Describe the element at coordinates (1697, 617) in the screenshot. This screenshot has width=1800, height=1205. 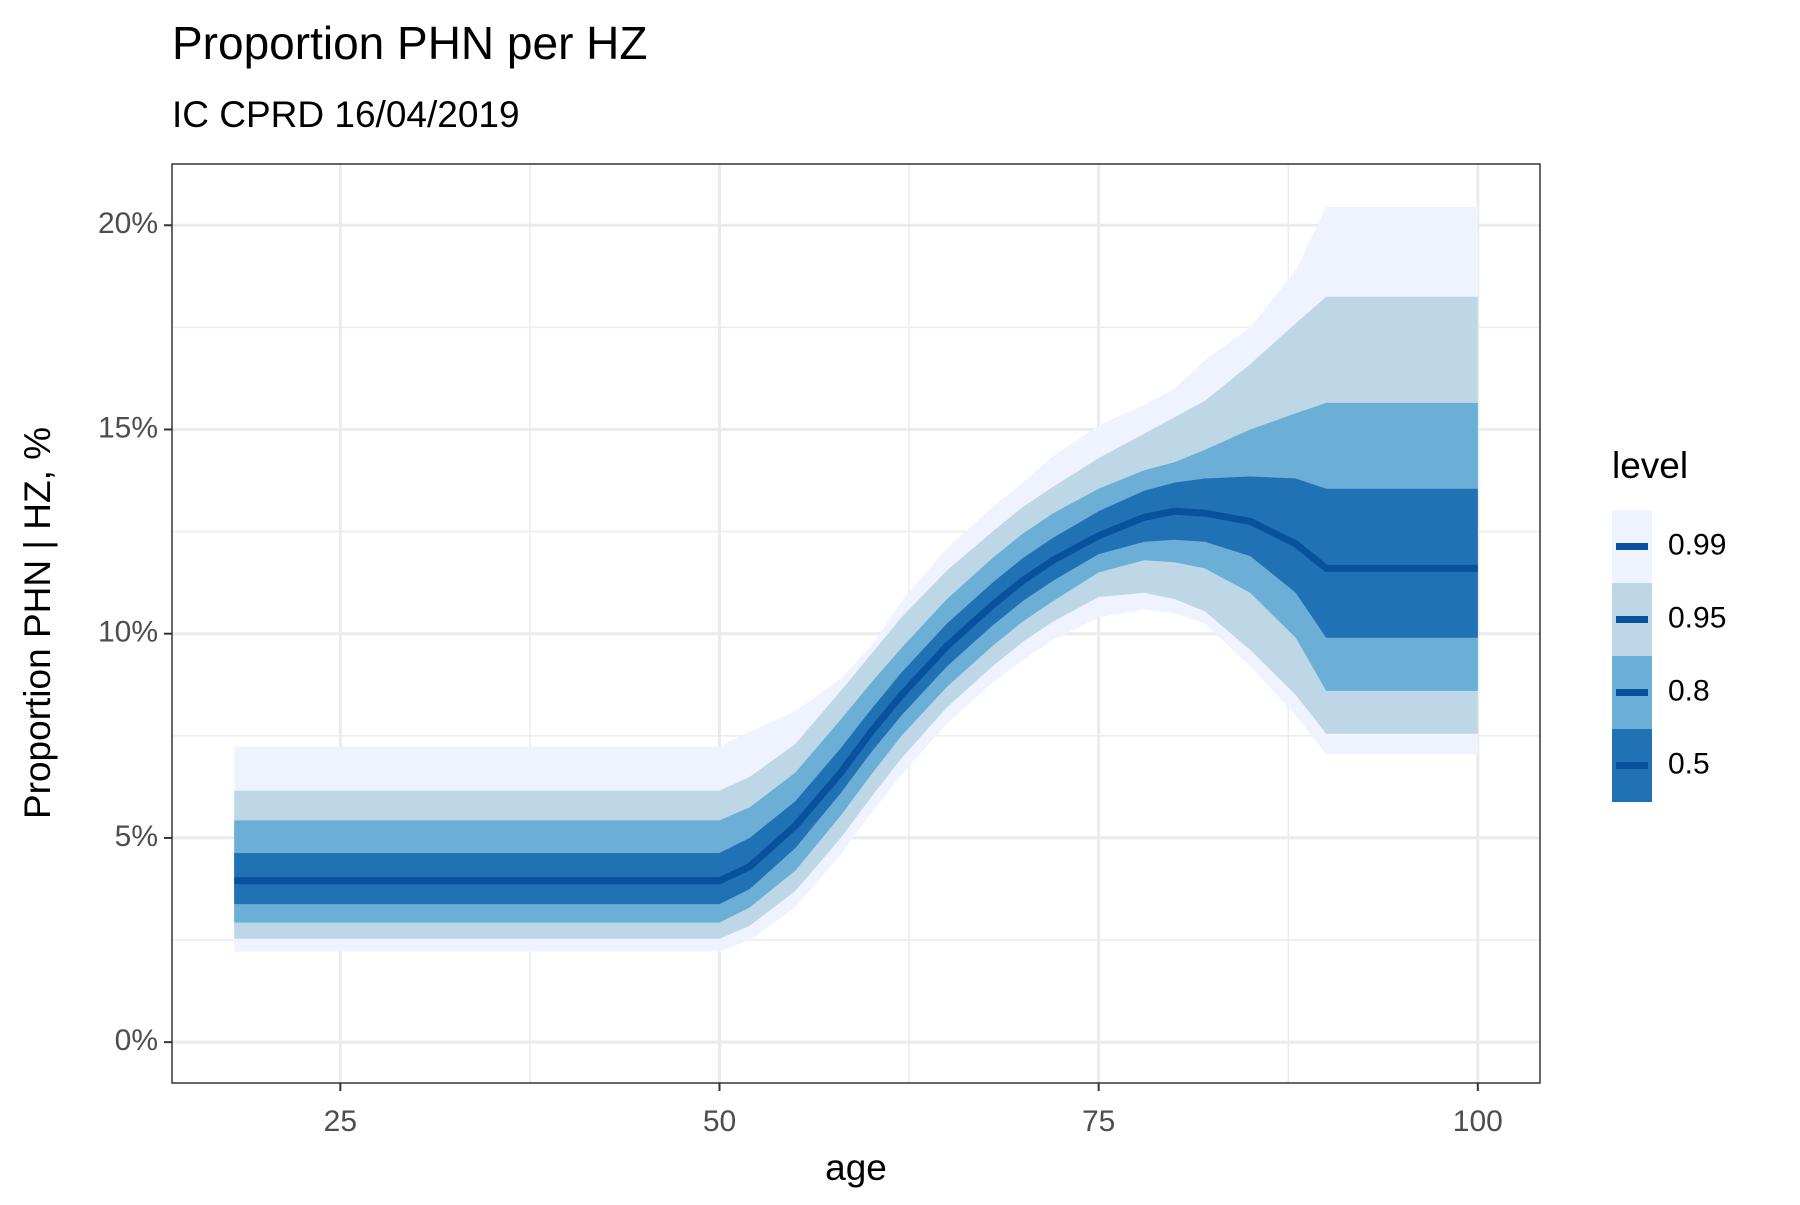
I see `legend-label: 0.95` at that location.